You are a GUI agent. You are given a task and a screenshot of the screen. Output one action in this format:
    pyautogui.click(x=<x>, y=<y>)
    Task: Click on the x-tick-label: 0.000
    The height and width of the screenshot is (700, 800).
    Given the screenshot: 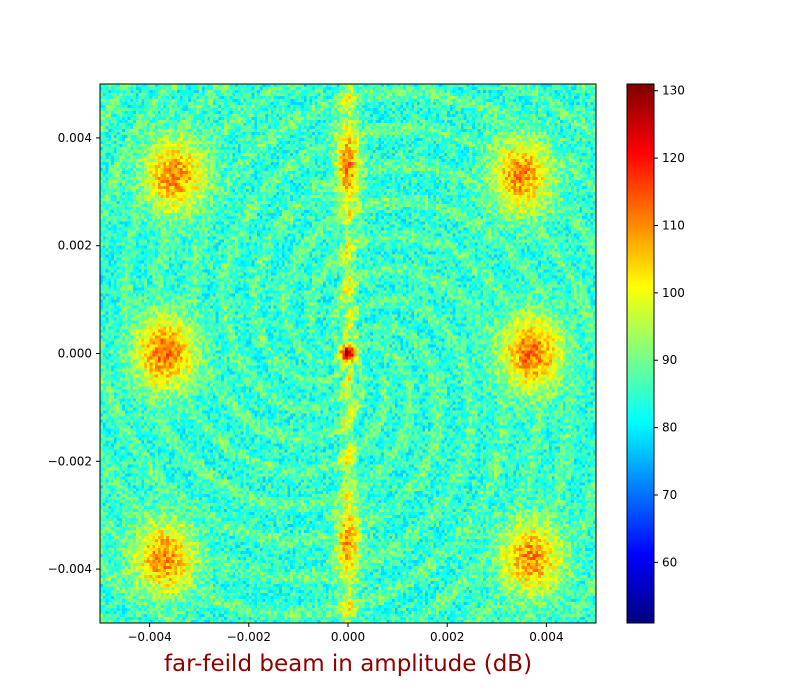 What is the action you would take?
    pyautogui.click(x=348, y=637)
    